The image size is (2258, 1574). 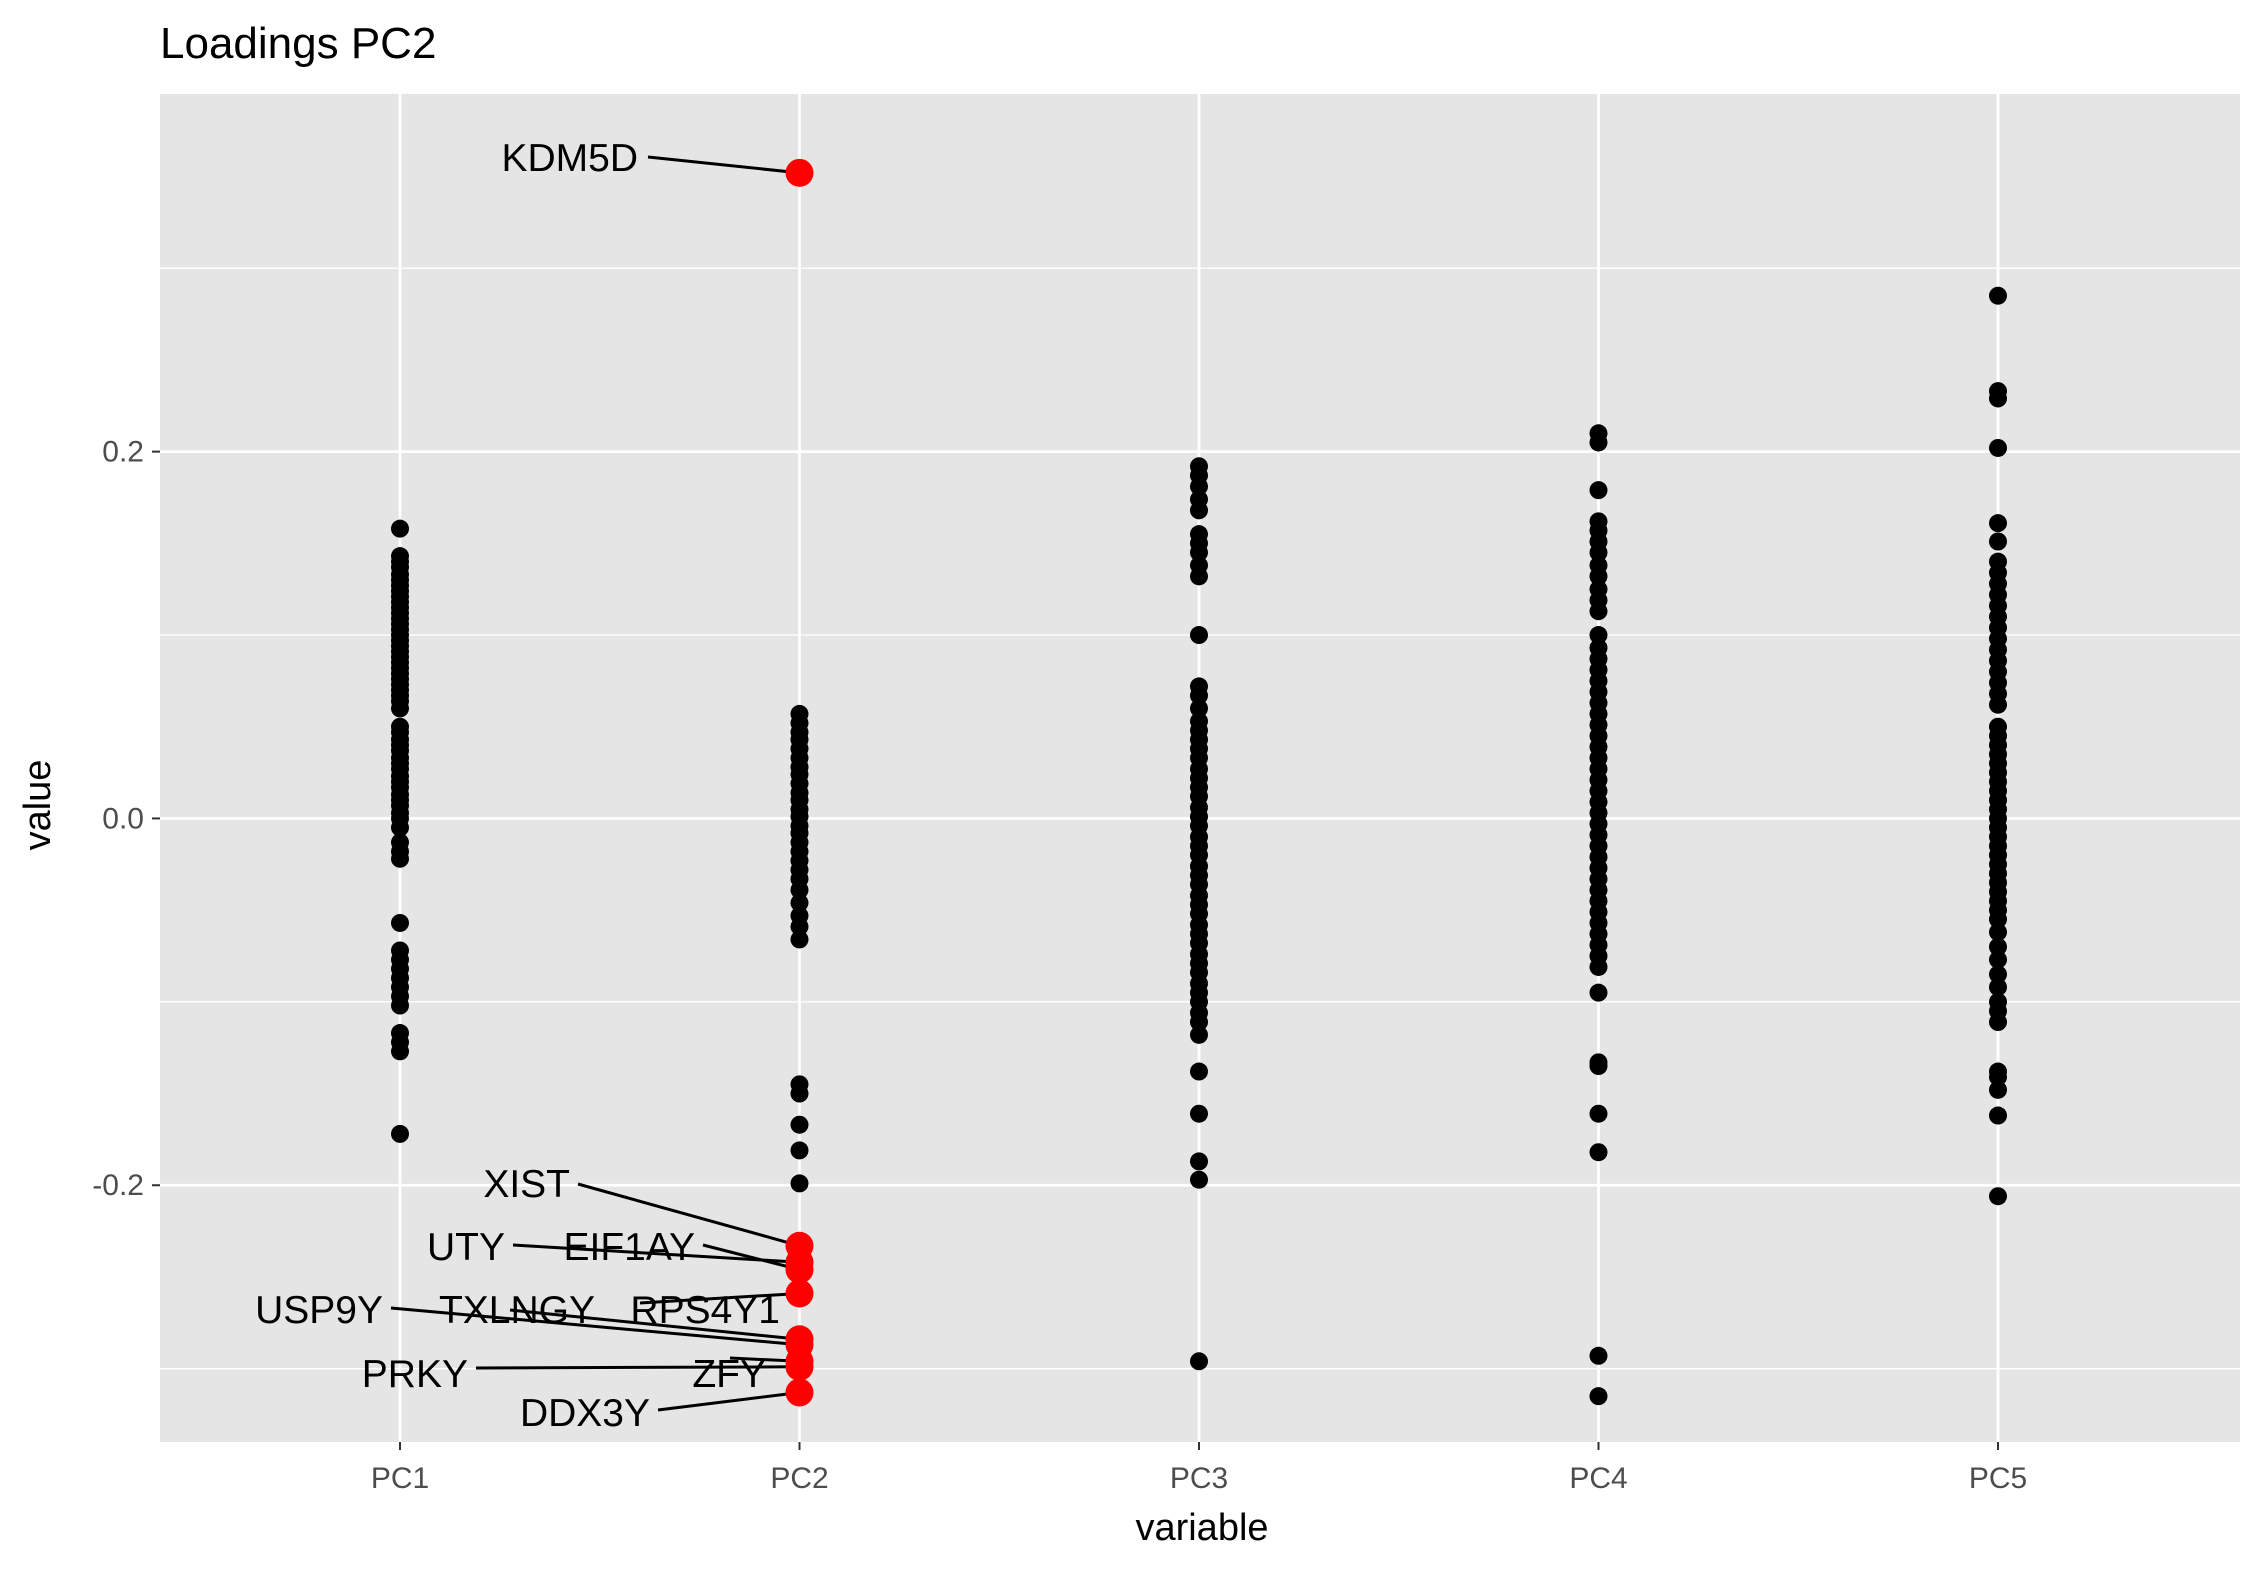 I want to click on y-axis: -0.2 0.0 0.2, so click(x=126, y=819).